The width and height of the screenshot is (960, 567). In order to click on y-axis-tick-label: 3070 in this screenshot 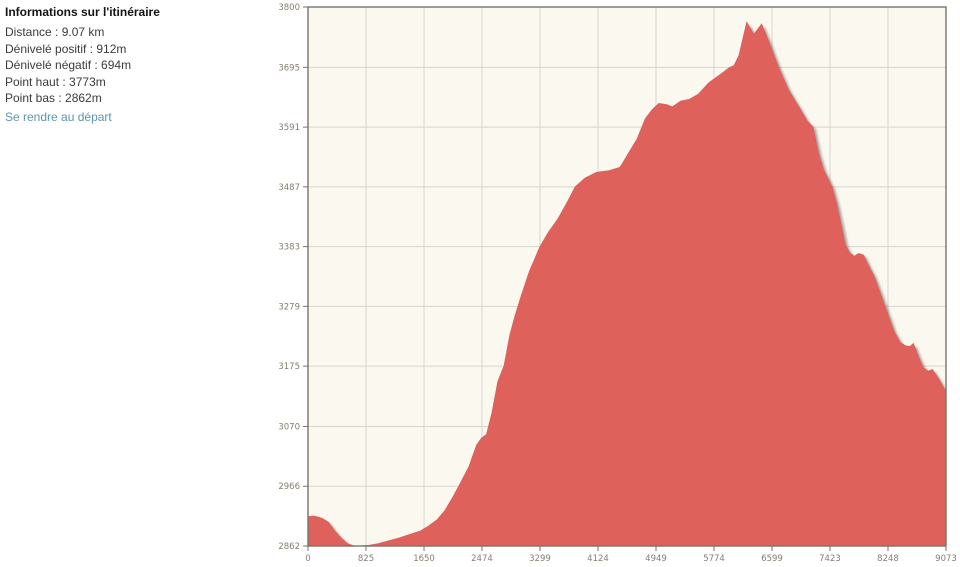, I will do `click(289, 427)`.